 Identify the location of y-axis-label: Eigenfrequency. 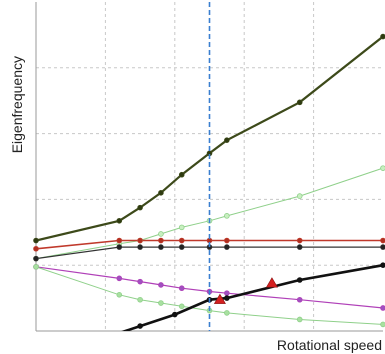
(17, 104).